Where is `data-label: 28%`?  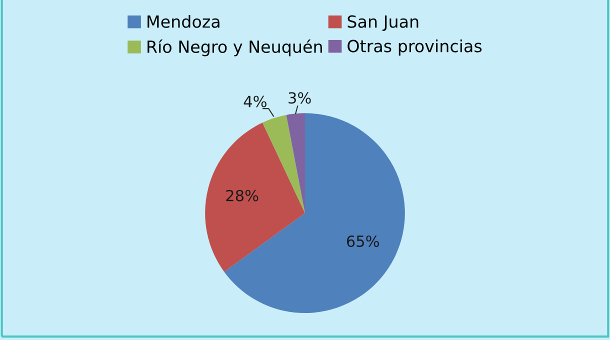
data-label: 28% is located at coordinates (242, 196).